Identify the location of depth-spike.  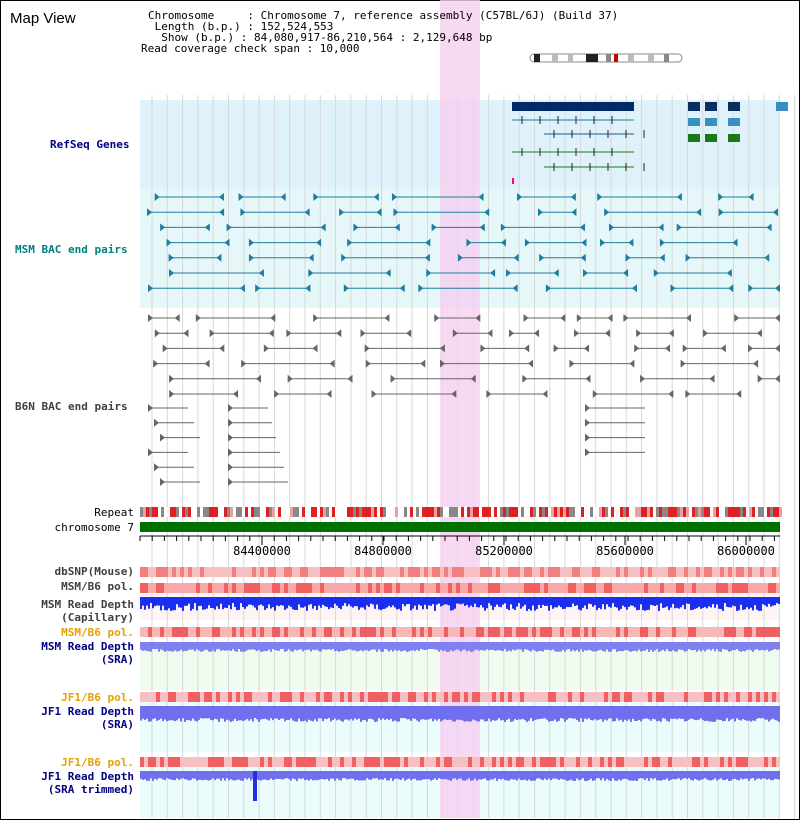
(255, 786).